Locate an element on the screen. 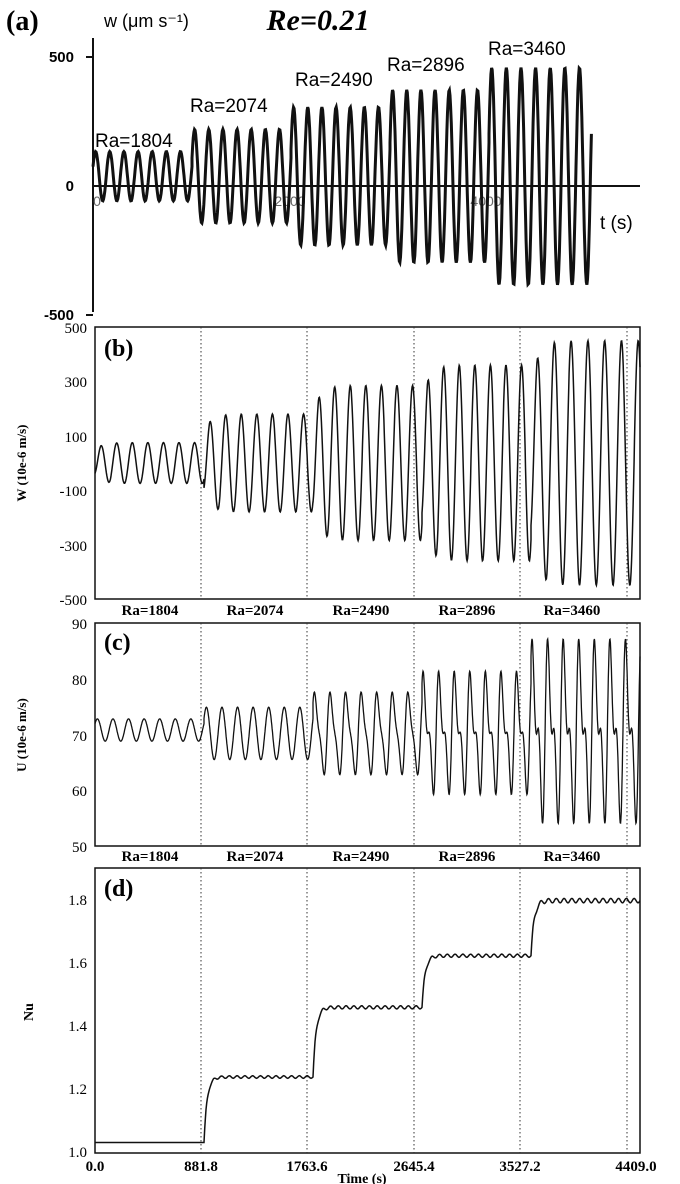 The width and height of the screenshot is (680, 1184). panel-a-xlabel: t (s) is located at coordinates (616, 223).